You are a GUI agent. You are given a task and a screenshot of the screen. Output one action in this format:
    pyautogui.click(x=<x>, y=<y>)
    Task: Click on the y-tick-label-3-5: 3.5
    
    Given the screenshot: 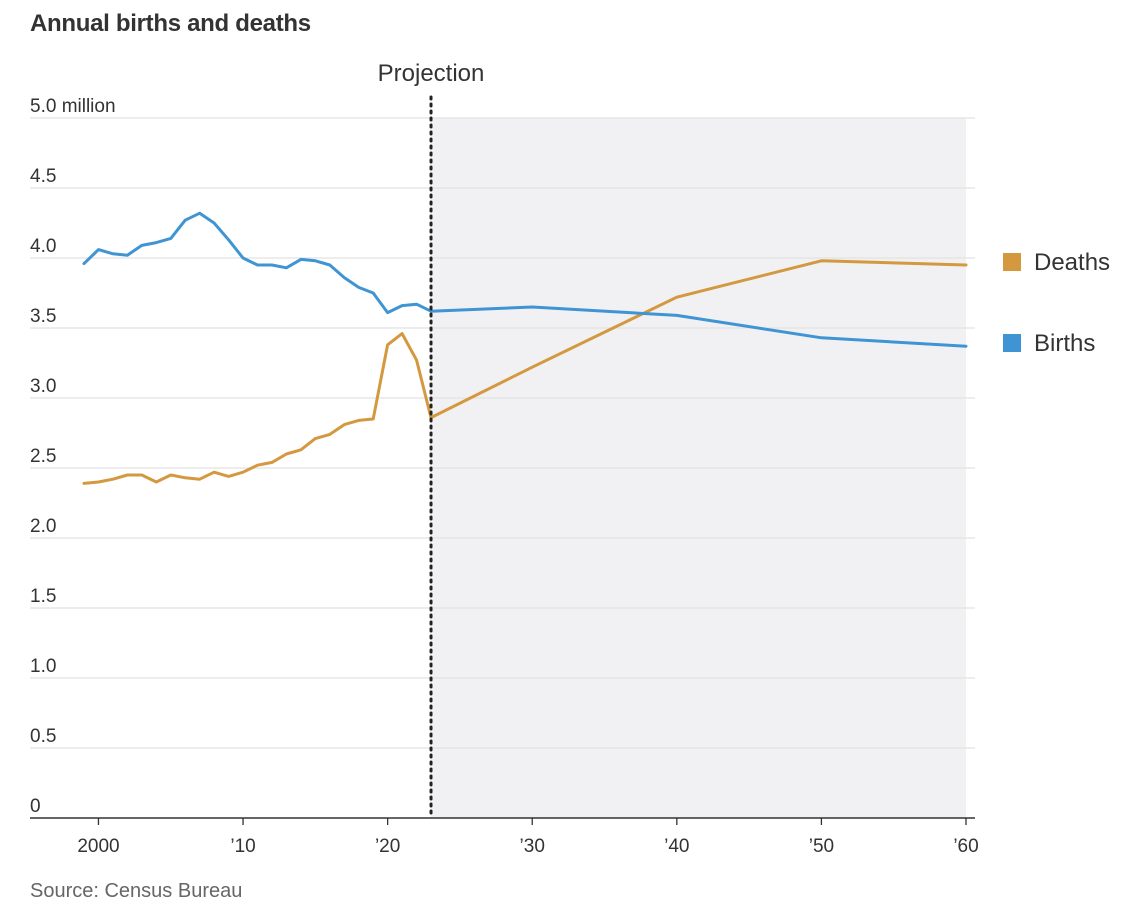 What is the action you would take?
    pyautogui.click(x=43, y=316)
    